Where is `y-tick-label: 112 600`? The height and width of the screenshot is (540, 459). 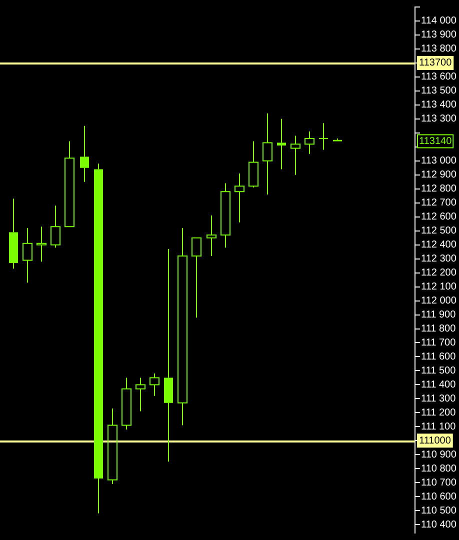 y-tick-label: 112 600 is located at coordinates (439, 217).